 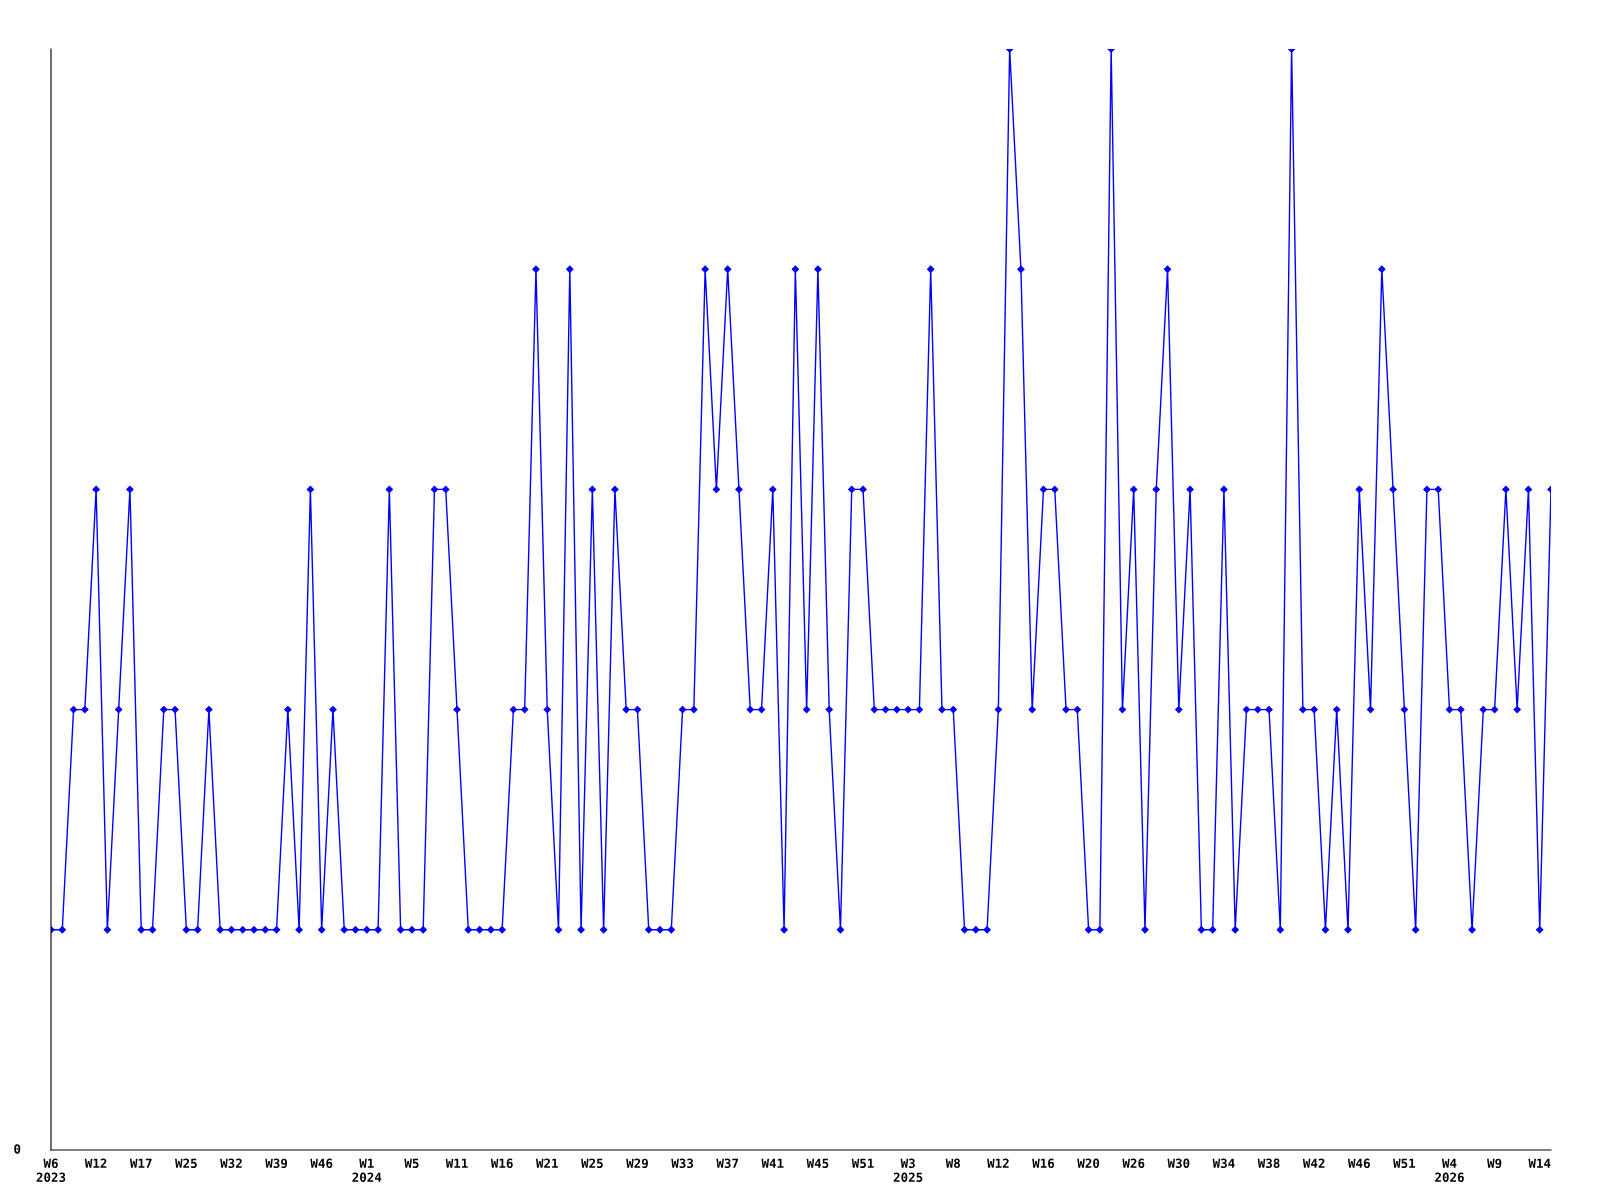 I want to click on x-tick-label: W38, so click(x=1268, y=1163).